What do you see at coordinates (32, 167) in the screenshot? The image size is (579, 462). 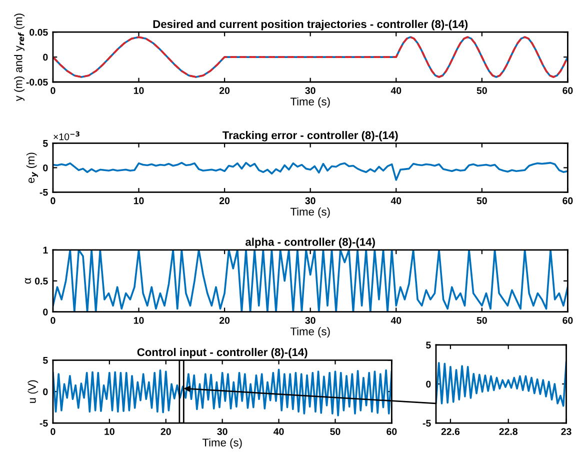 I see `y-axis-title: e$_{y}$ (m)` at bounding box center [32, 167].